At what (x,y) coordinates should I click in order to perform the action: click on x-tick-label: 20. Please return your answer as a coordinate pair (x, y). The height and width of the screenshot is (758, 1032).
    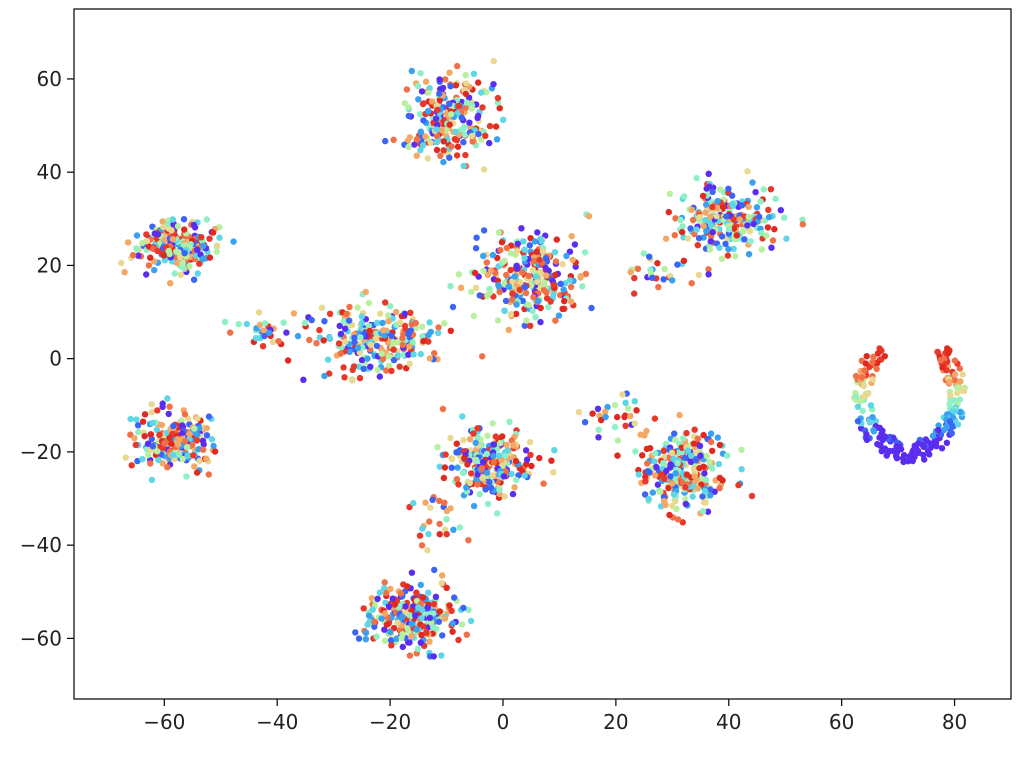
    Looking at the image, I should click on (615, 722).